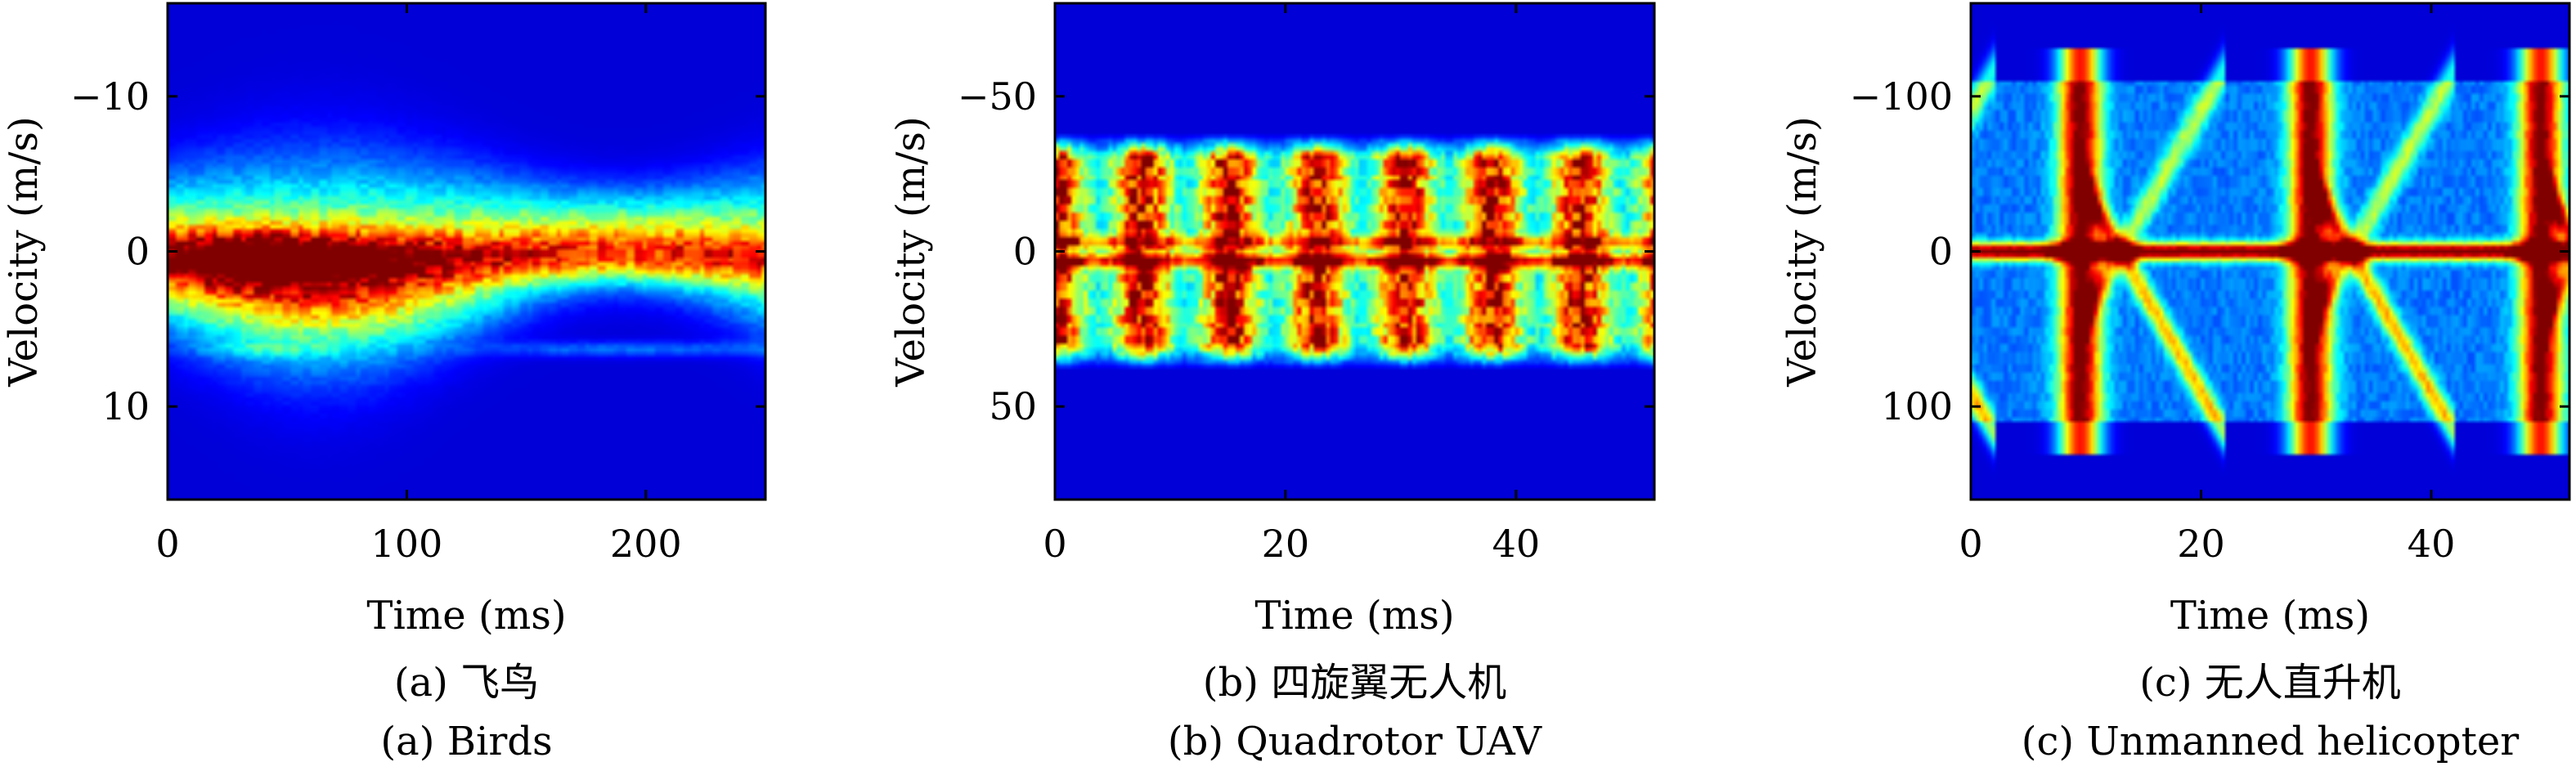  What do you see at coordinates (466, 683) in the screenshot?
I see `caption-chinese: (a) 飞鸟` at bounding box center [466, 683].